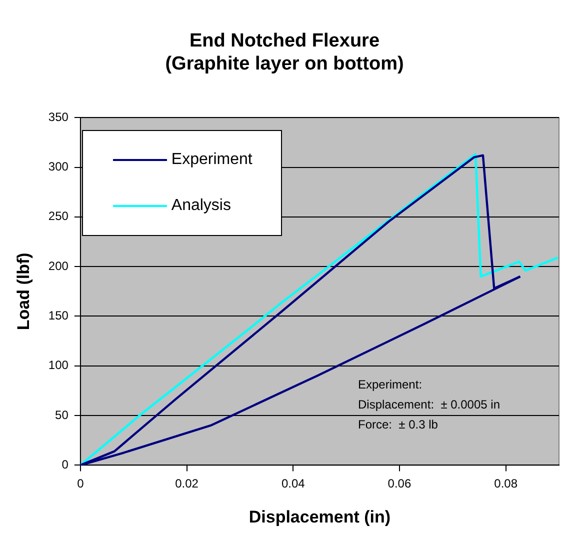  Describe the element at coordinates (58, 265) in the screenshot. I see `y-tick-label: 200` at that location.